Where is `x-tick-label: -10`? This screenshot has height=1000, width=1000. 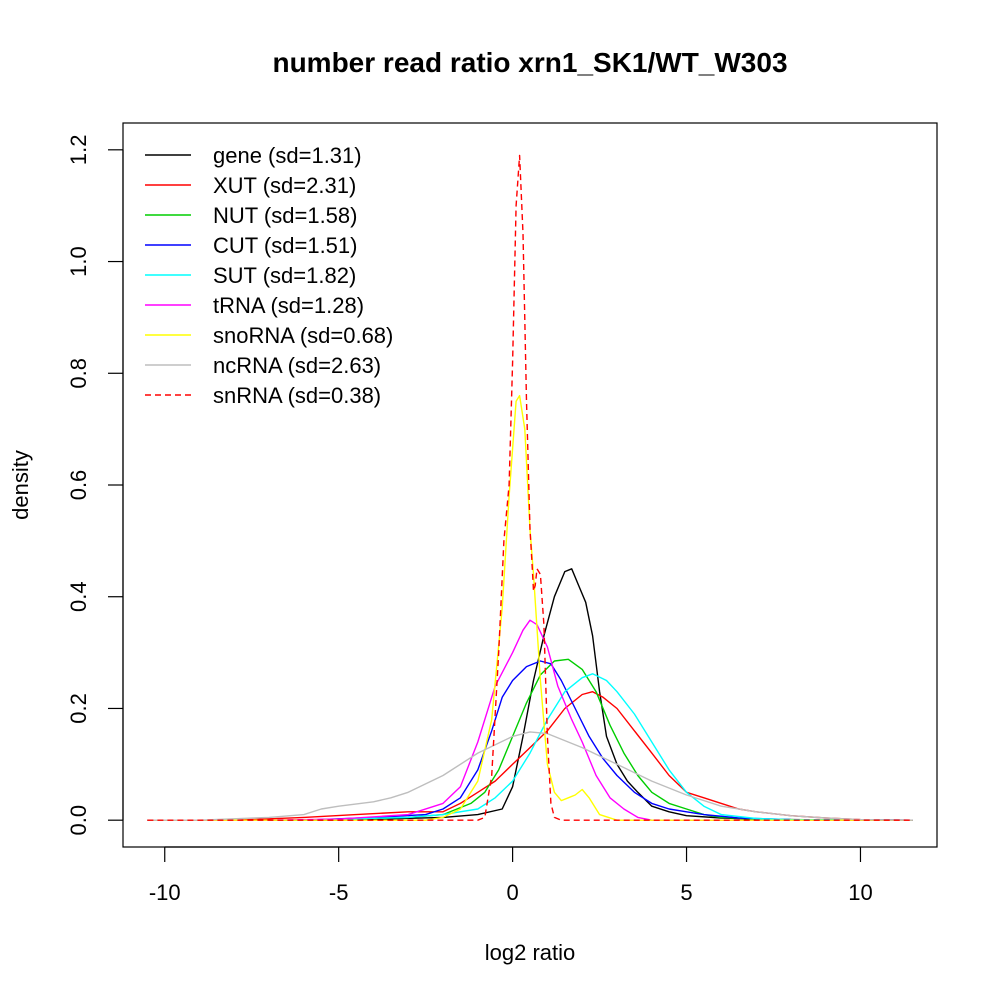 x-tick-label: -10 is located at coordinates (165, 892).